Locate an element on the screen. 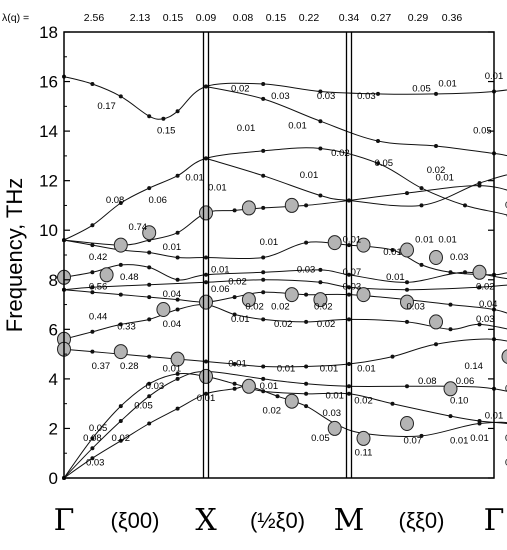  symmetry-point-label: M is located at coordinates (349, 520).